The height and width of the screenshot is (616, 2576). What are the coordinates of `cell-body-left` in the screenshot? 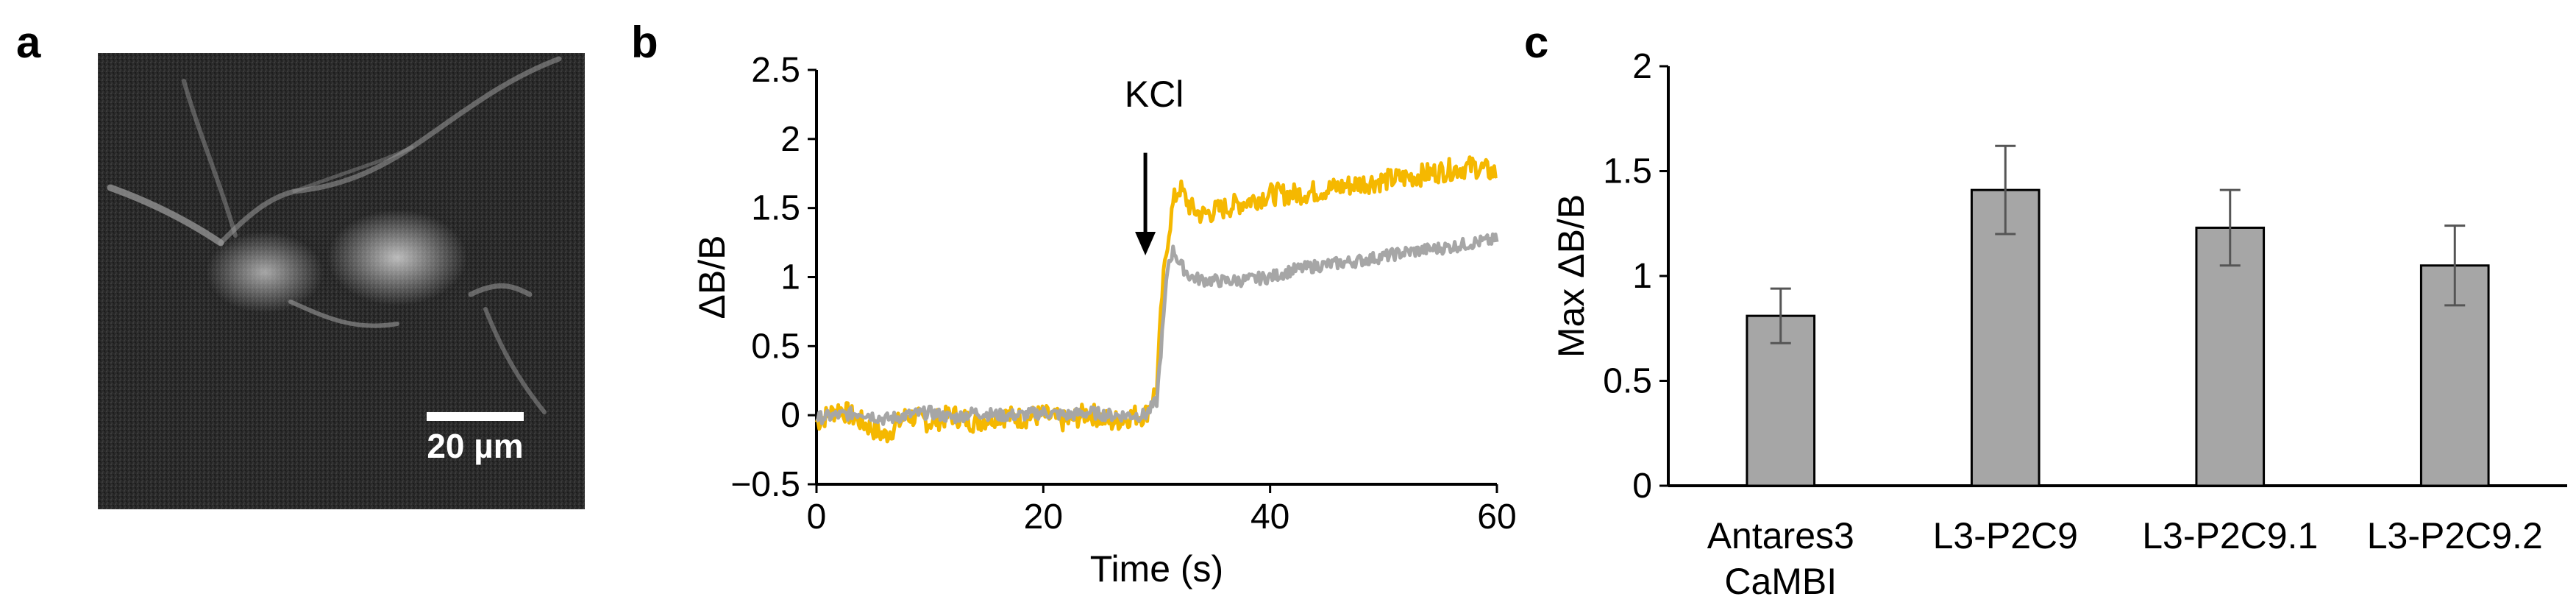 It's located at (265, 272).